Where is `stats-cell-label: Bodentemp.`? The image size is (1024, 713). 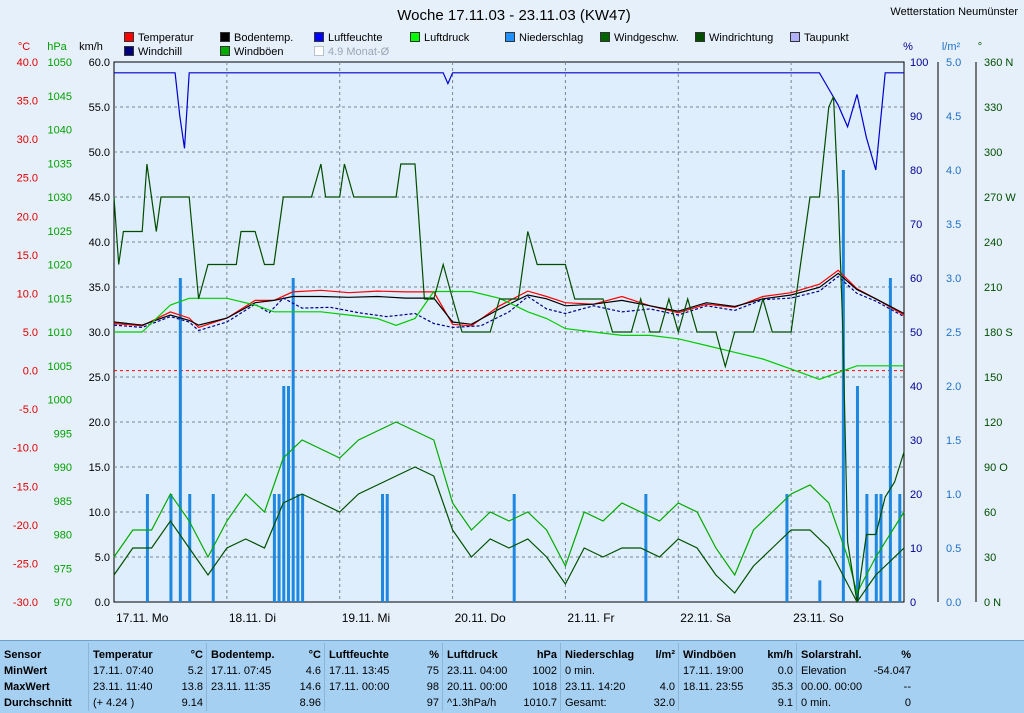 stats-cell-label: Bodentemp. is located at coordinates (243, 655).